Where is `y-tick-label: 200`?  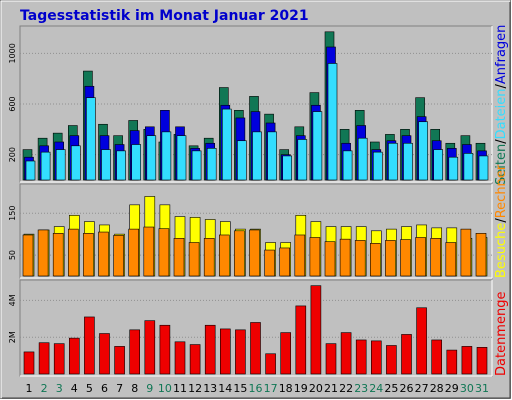
y-tick-label: 200 is located at coordinates (12, 154).